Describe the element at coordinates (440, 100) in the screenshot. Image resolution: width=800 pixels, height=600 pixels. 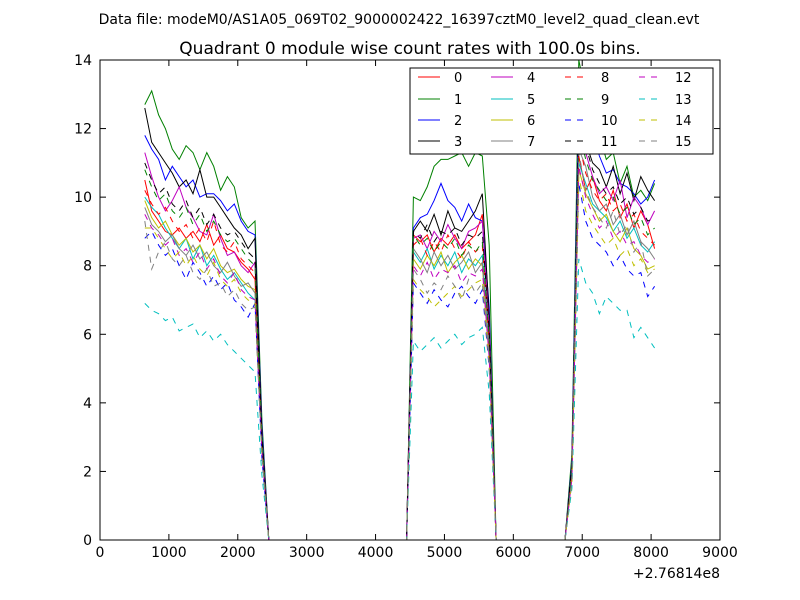
I see `legend-entry-1: 1` at that location.